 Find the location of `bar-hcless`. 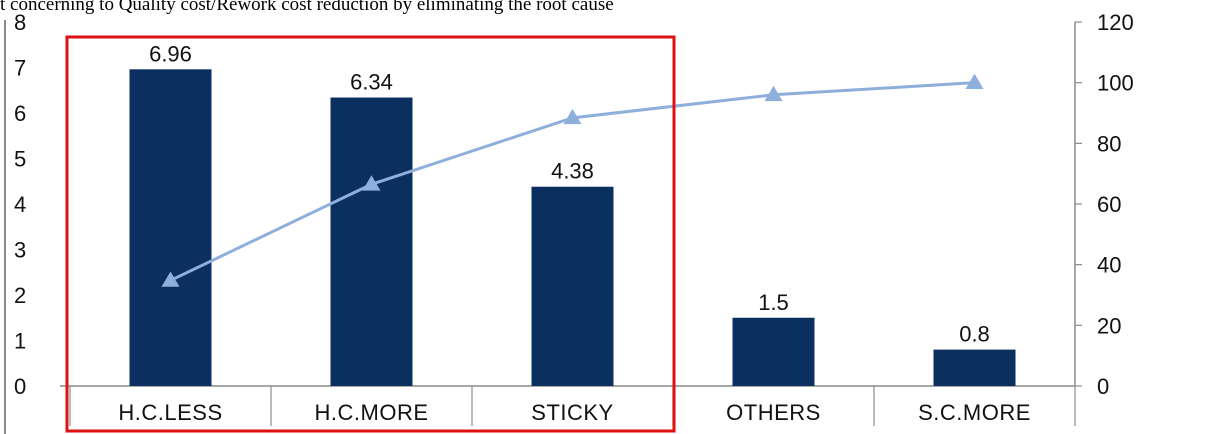

bar-hcless is located at coordinates (170, 227).